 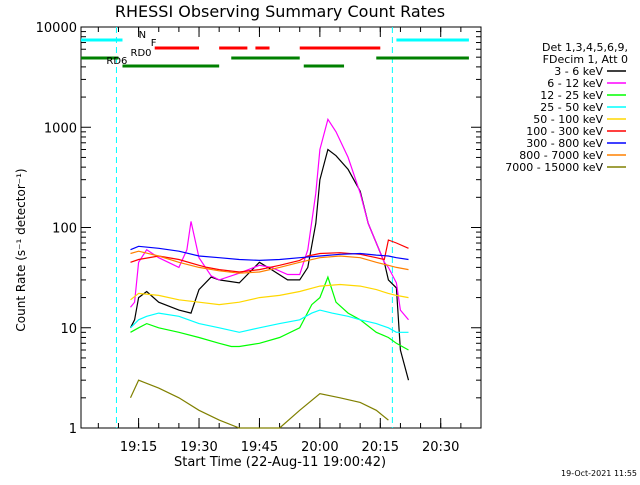 What do you see at coordinates (554, 167) in the screenshot?
I see `legend-entry-label: 7000 - 15000 keV` at bounding box center [554, 167].